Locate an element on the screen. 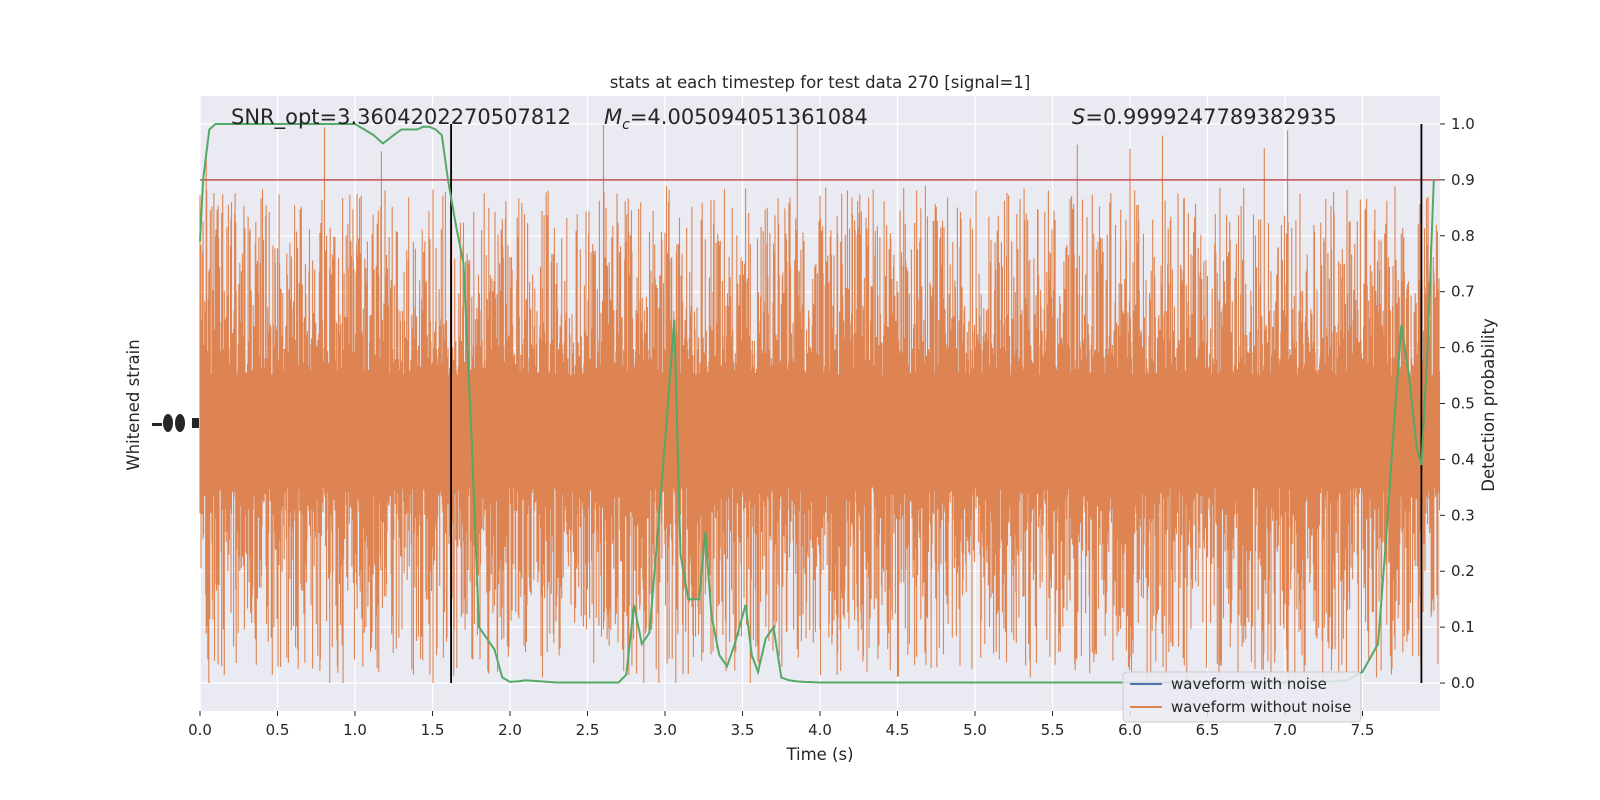  legend-entry-noise: waveform with noise is located at coordinates (1249, 684).